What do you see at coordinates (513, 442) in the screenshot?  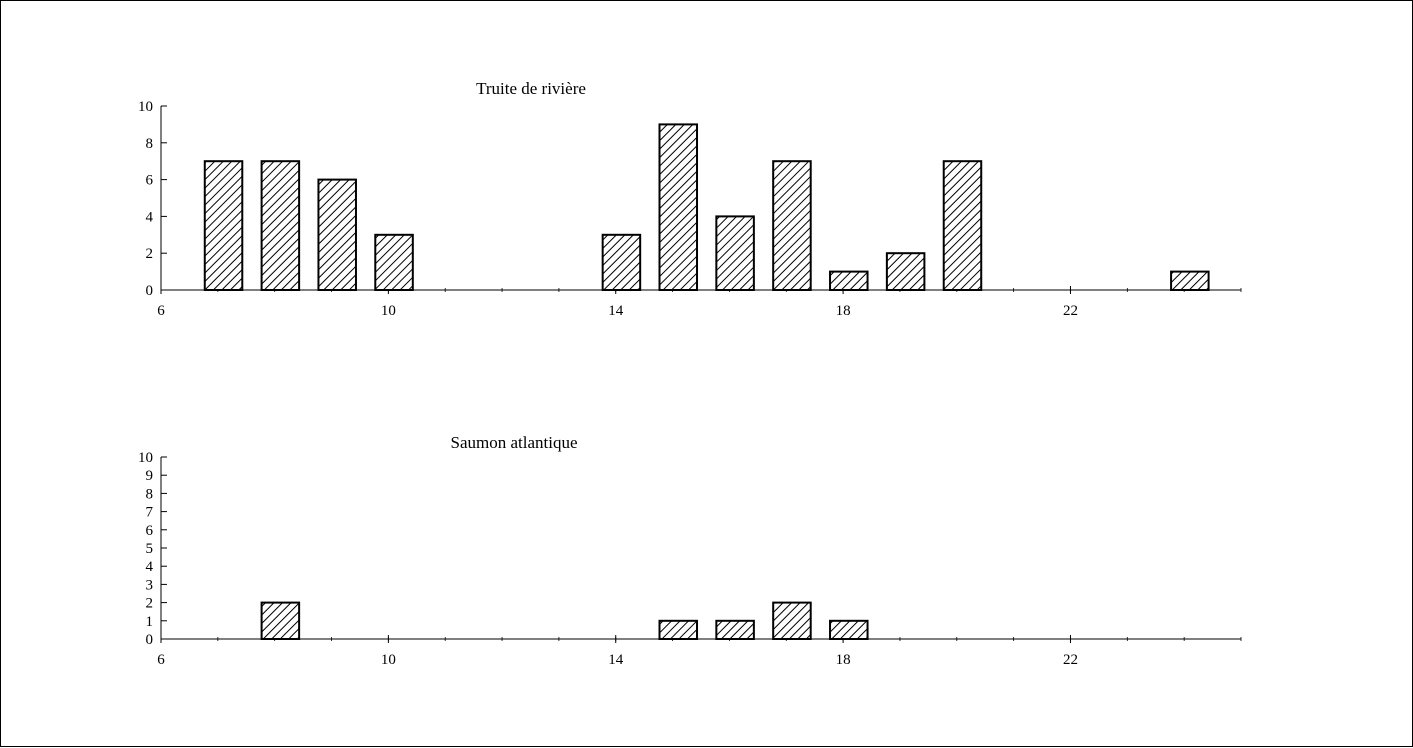 I see `chart-title: Saumon atlantique` at bounding box center [513, 442].